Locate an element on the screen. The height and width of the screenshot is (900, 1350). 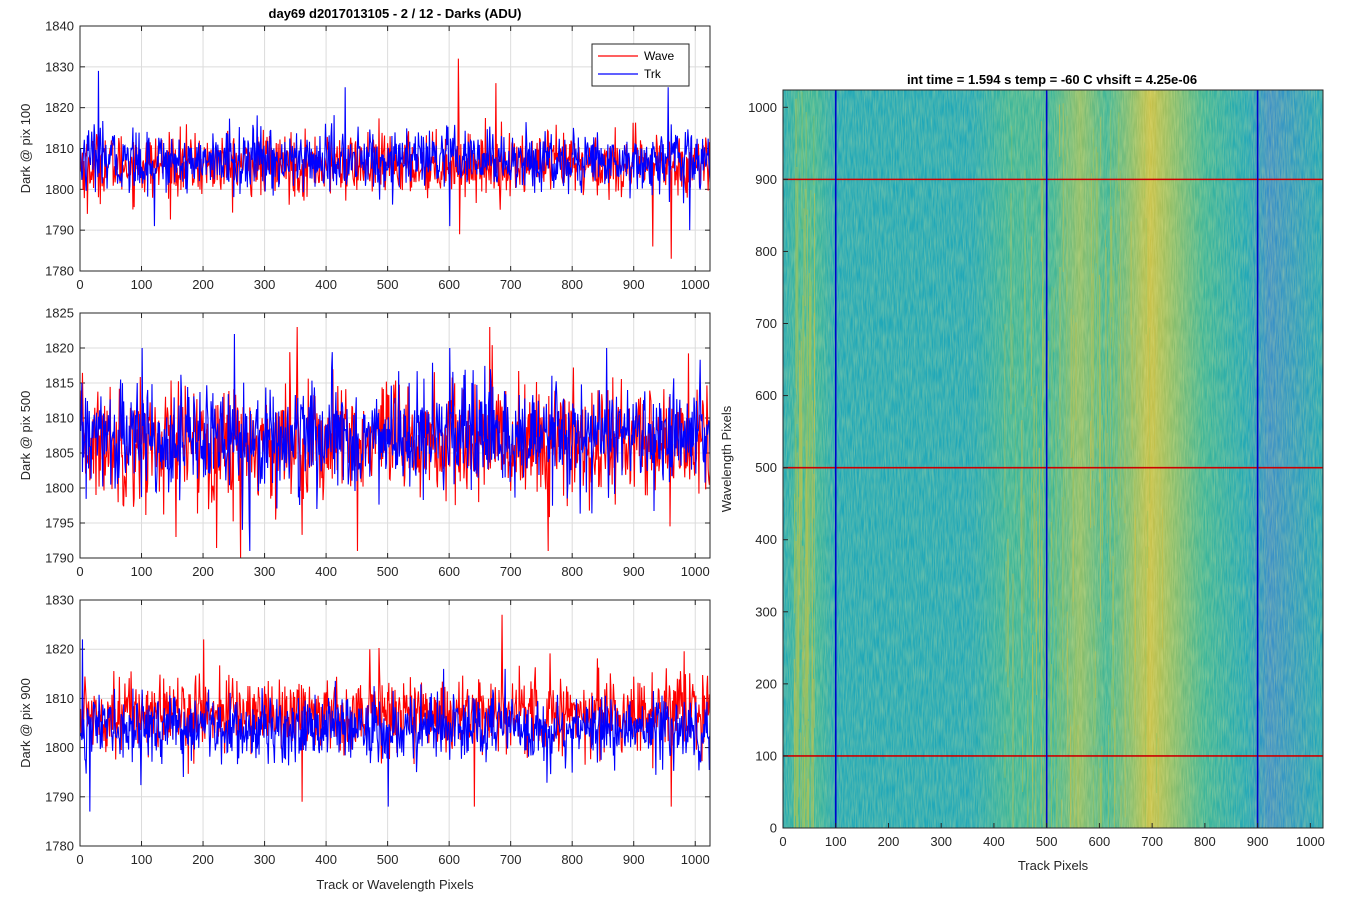
y-tick-label: 700 is located at coordinates (766, 323).